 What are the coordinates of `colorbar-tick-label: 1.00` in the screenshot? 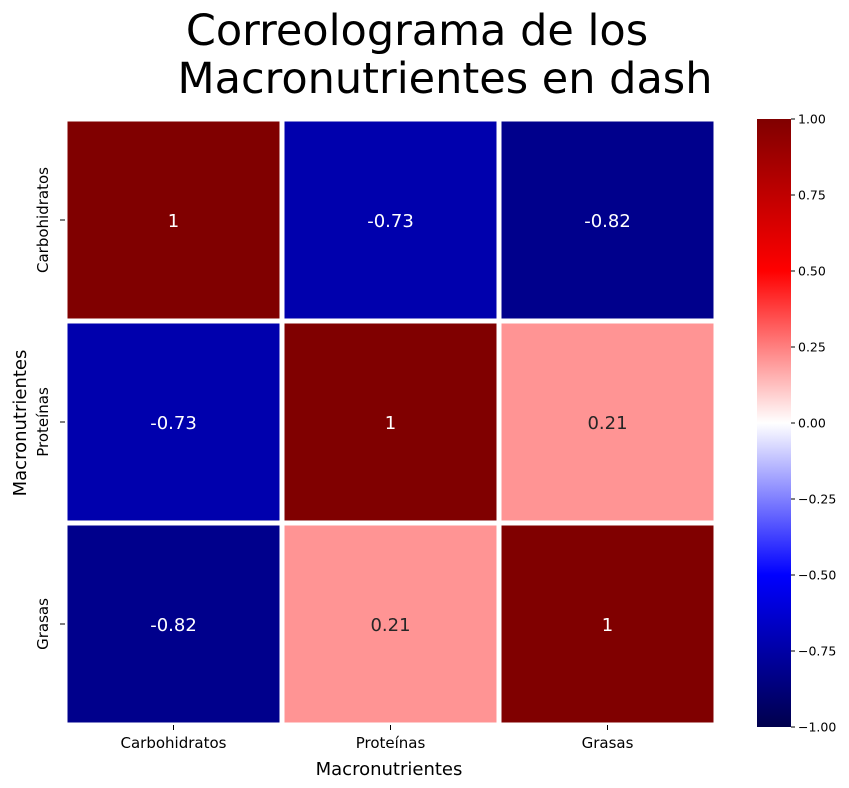 It's located at (812, 119).